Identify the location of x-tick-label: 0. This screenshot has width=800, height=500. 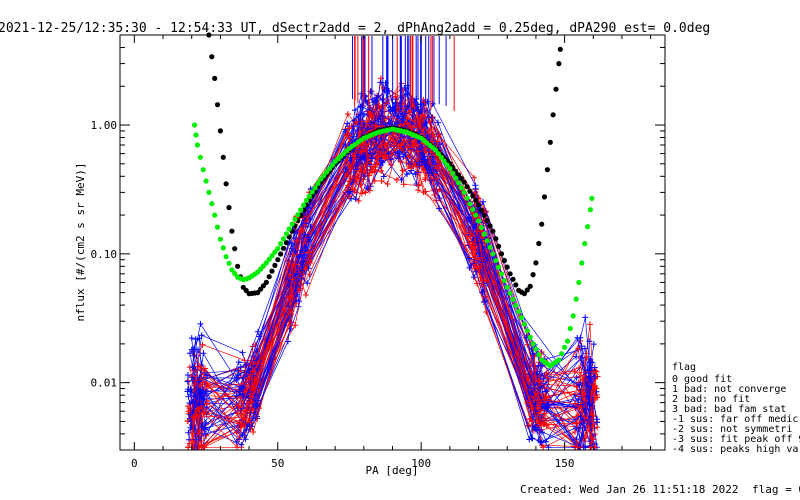
(134, 463).